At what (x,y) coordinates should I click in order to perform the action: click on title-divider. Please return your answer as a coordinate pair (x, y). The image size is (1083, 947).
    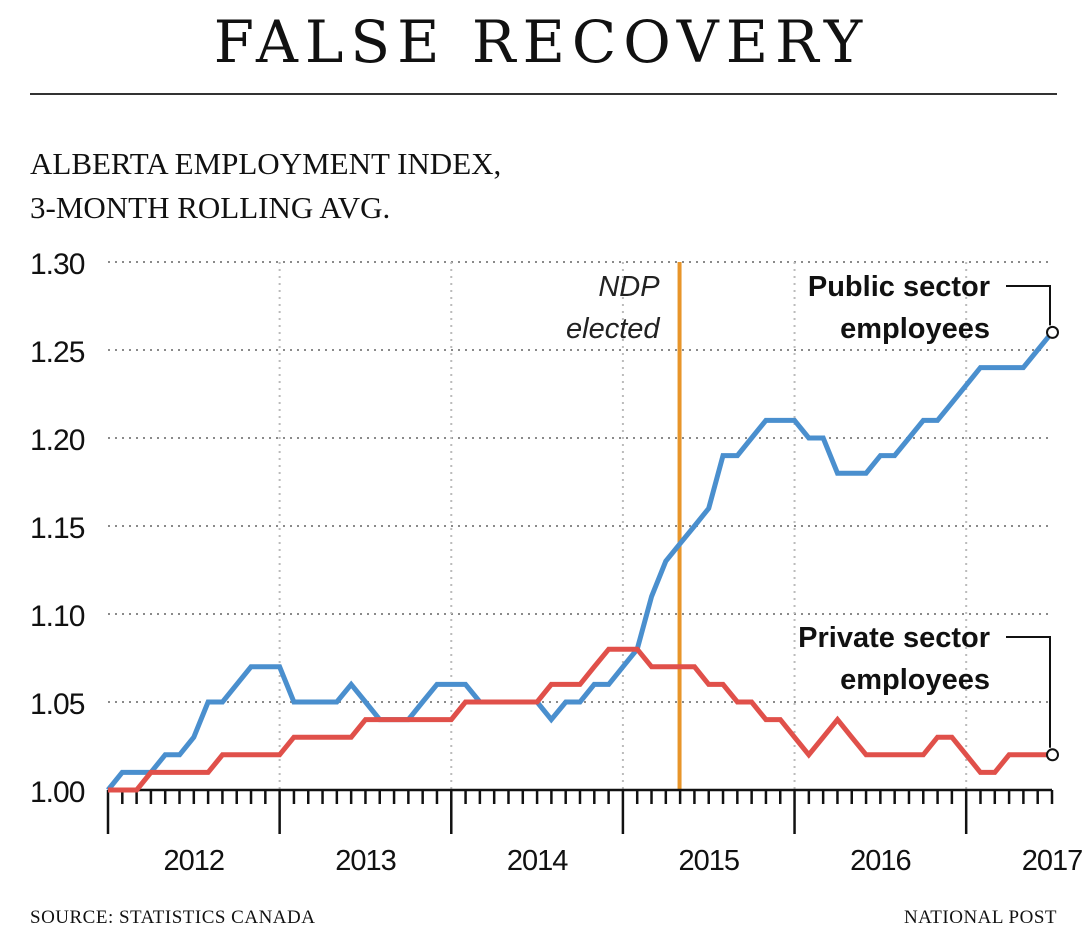
    Looking at the image, I should click on (543, 94).